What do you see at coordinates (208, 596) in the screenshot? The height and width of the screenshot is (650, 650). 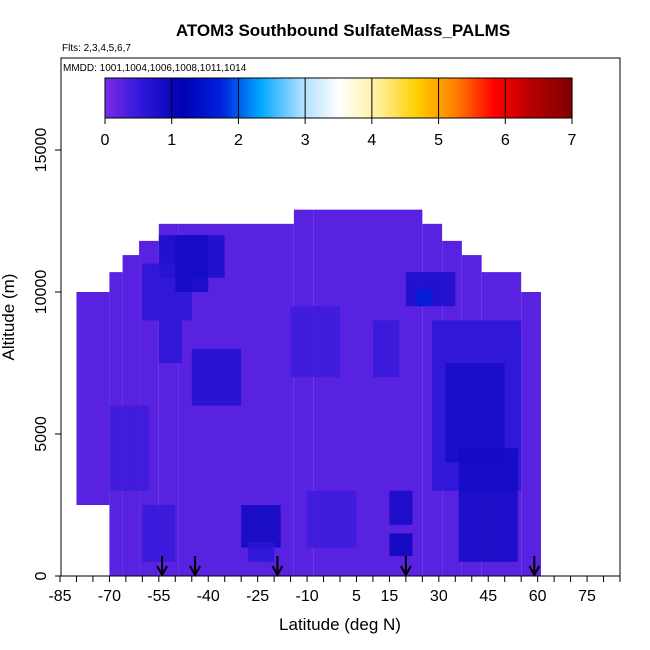 I see `x-tick-label: -40` at bounding box center [208, 596].